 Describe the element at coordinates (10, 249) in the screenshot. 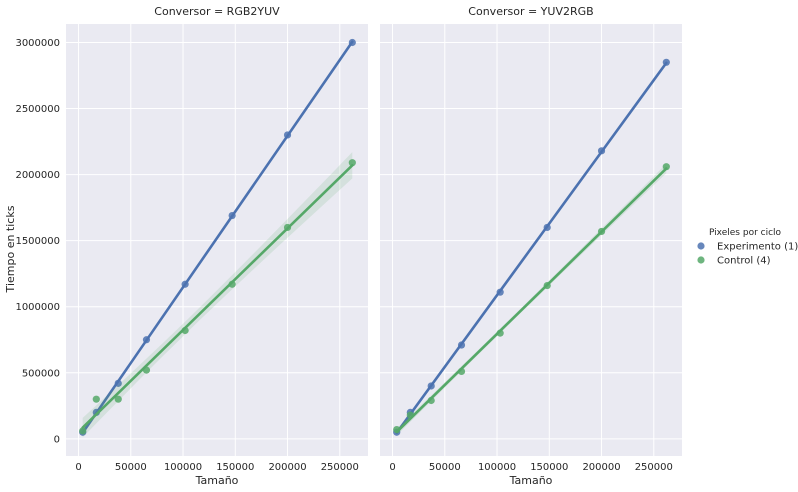

I see `y-axis-label: Tiempo en ticks` at that location.